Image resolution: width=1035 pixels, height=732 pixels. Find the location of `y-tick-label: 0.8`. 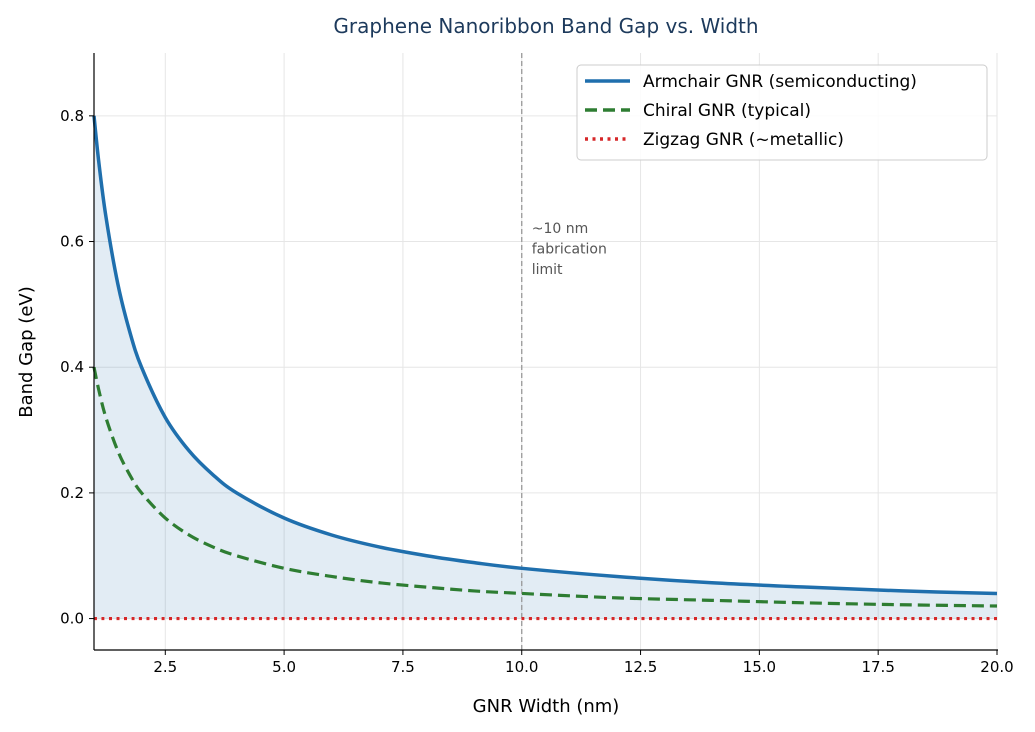

y-tick-label: 0.8 is located at coordinates (72, 116).